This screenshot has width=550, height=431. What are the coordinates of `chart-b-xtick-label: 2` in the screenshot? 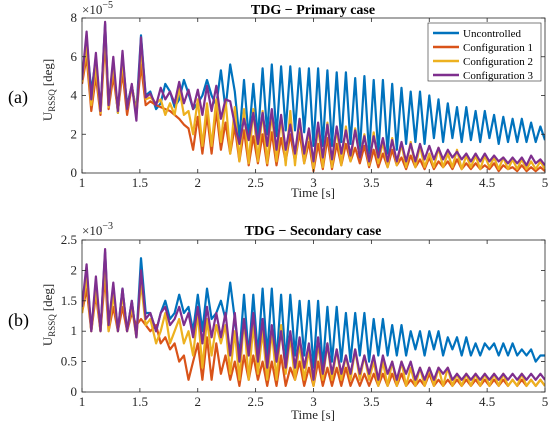 It's located at (198, 401).